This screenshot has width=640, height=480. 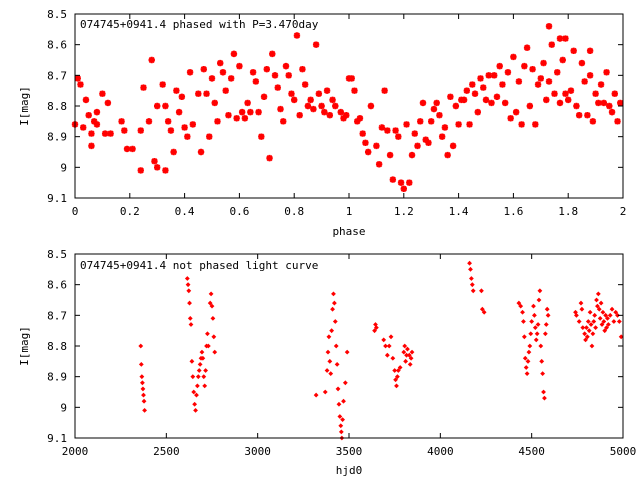 What do you see at coordinates (257, 451) in the screenshot?
I see `bottom-x-tick-label: 3000` at bounding box center [257, 451].